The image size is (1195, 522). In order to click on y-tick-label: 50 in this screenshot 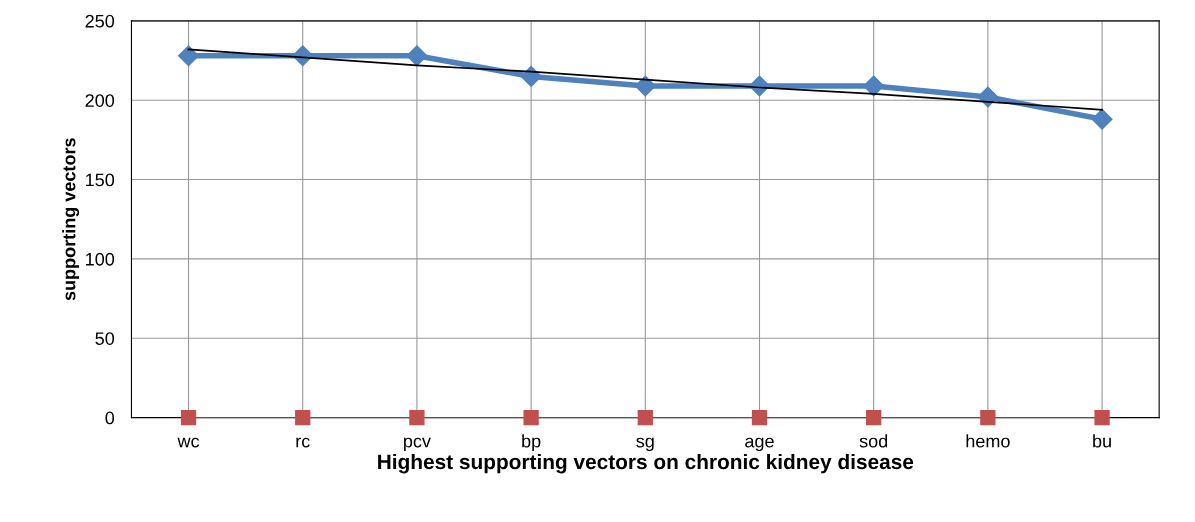, I will do `click(105, 338)`.